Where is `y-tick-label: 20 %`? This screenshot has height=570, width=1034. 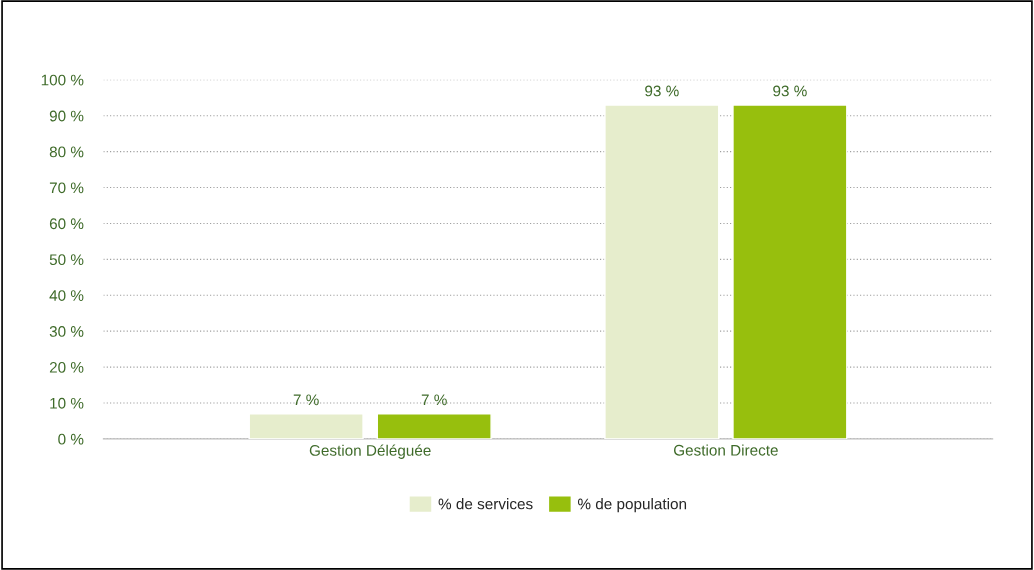
y-tick-label: 20 % is located at coordinates (66, 367).